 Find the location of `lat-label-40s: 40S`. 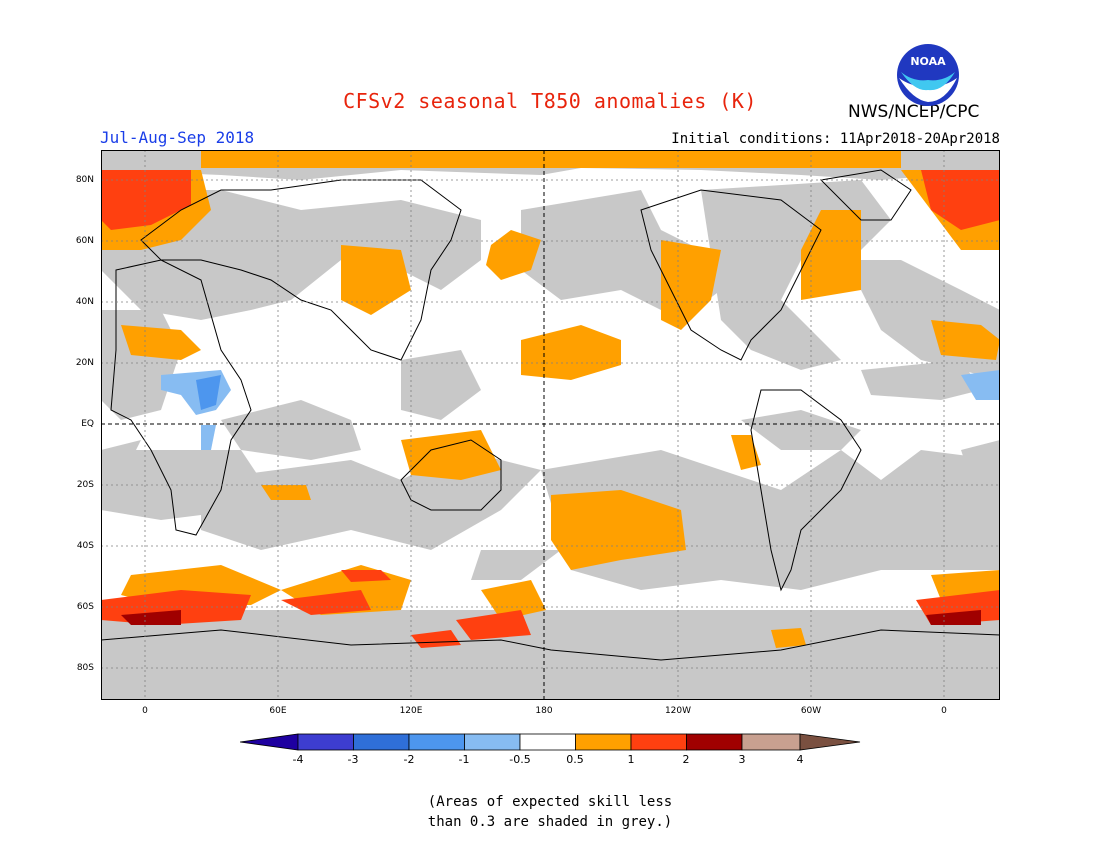

lat-label-40s: 40S is located at coordinates (85, 546).